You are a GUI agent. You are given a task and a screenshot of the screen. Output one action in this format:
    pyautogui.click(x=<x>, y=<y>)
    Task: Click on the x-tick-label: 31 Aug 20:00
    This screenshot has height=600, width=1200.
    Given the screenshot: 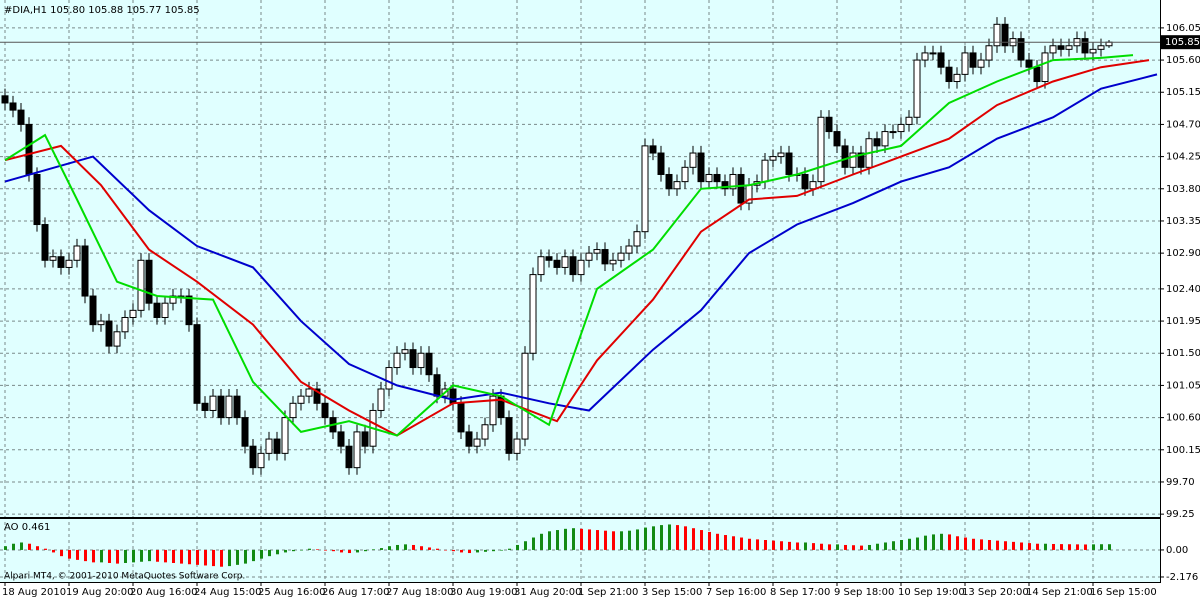 What is the action you would take?
    pyautogui.click(x=547, y=592)
    